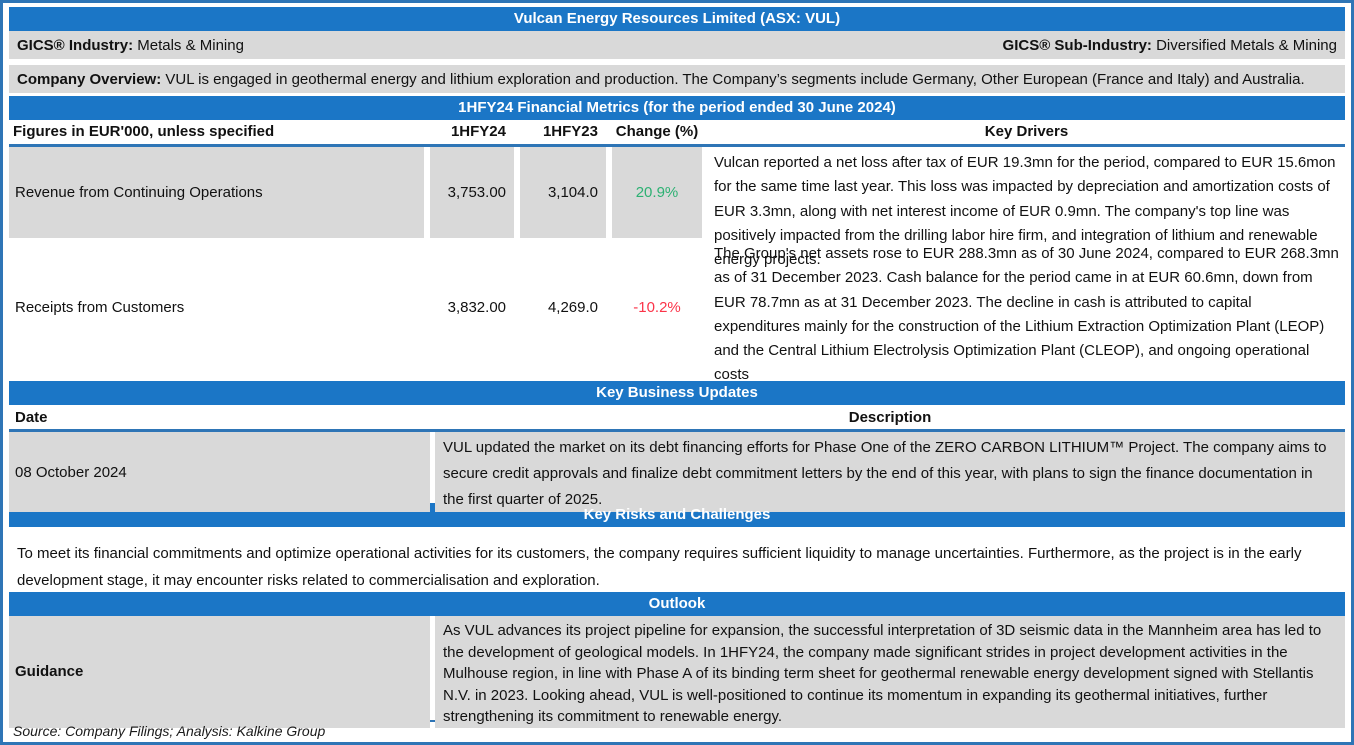 The height and width of the screenshot is (745, 1354). What do you see at coordinates (572, 307) in the screenshot?
I see `value-1hfy23: 4,269.0` at bounding box center [572, 307].